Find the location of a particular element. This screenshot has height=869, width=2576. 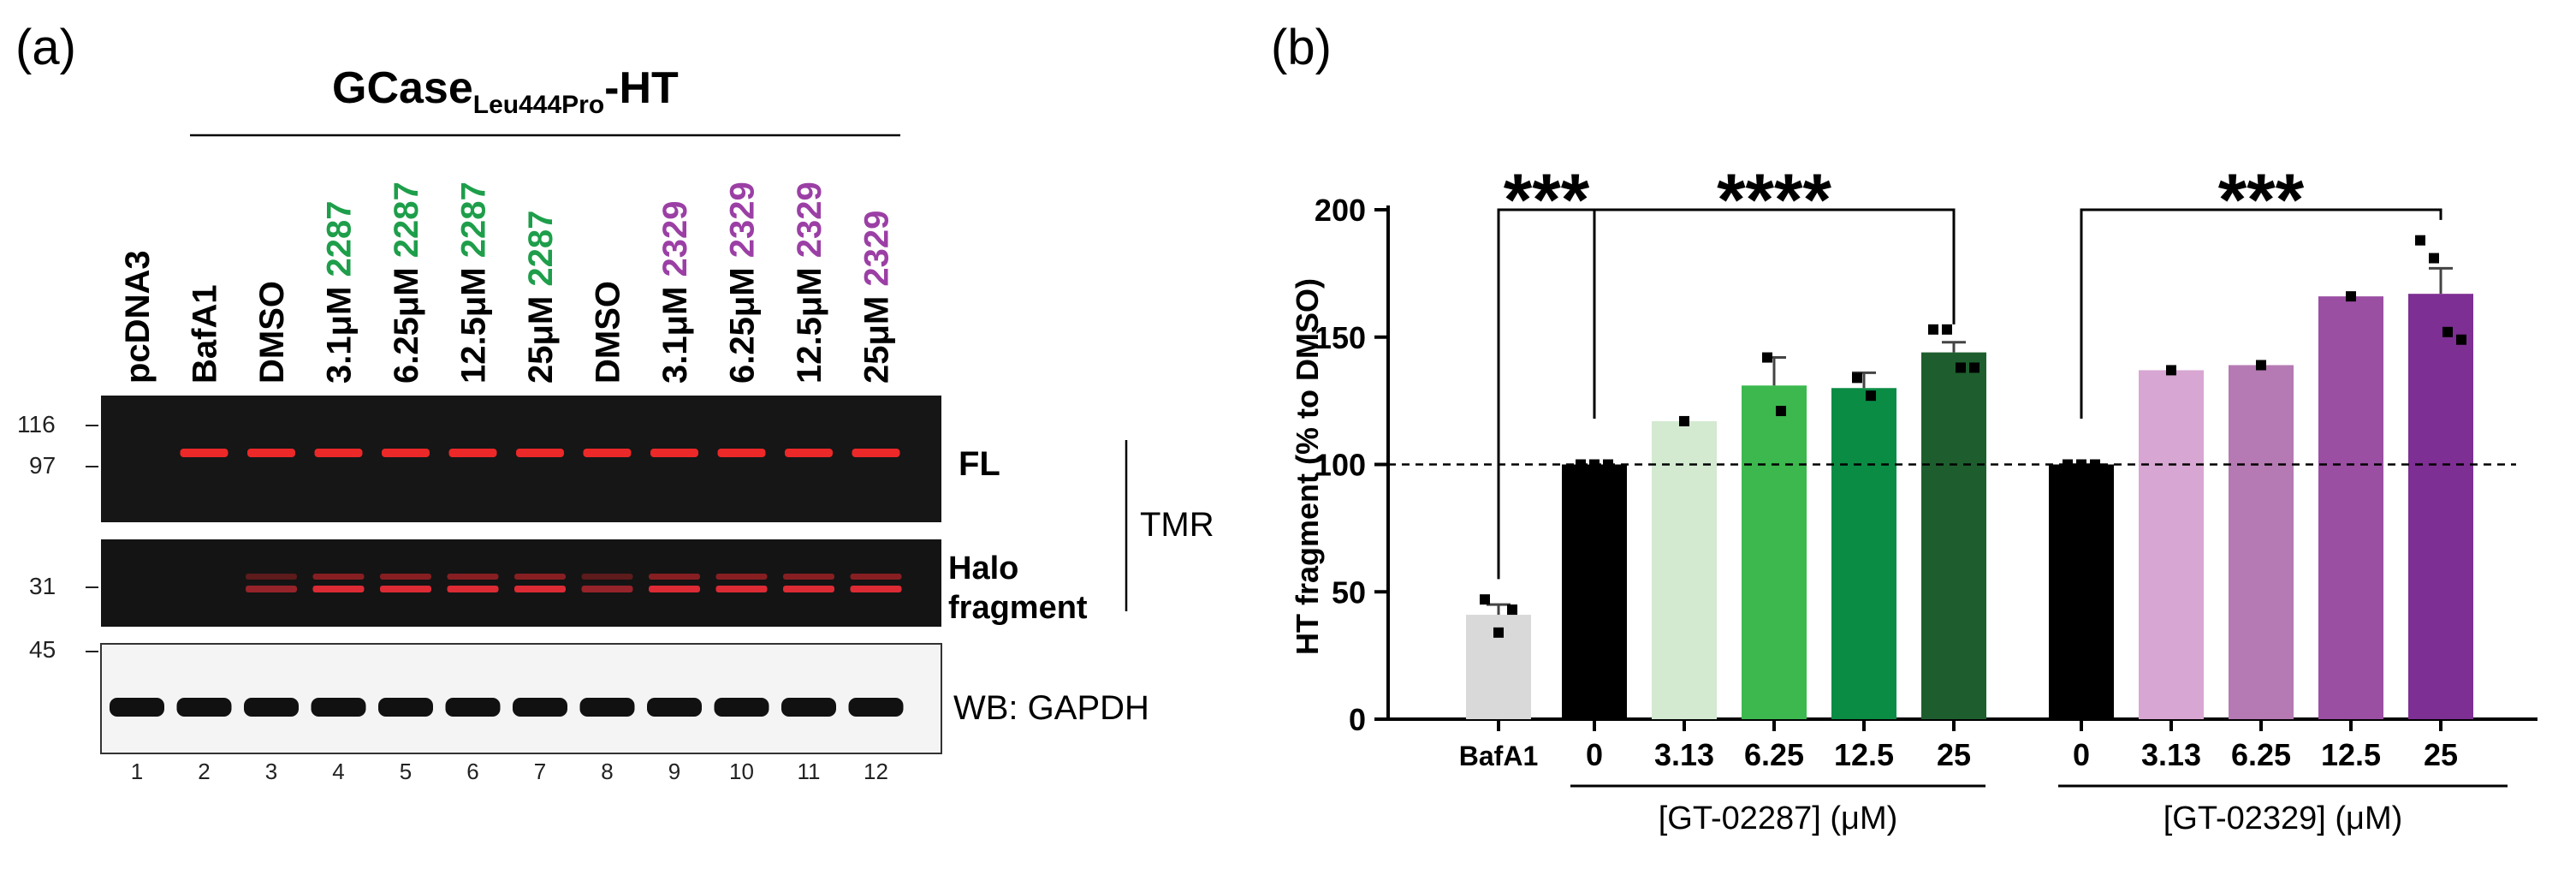

label-tmr: TMR is located at coordinates (1177, 525).